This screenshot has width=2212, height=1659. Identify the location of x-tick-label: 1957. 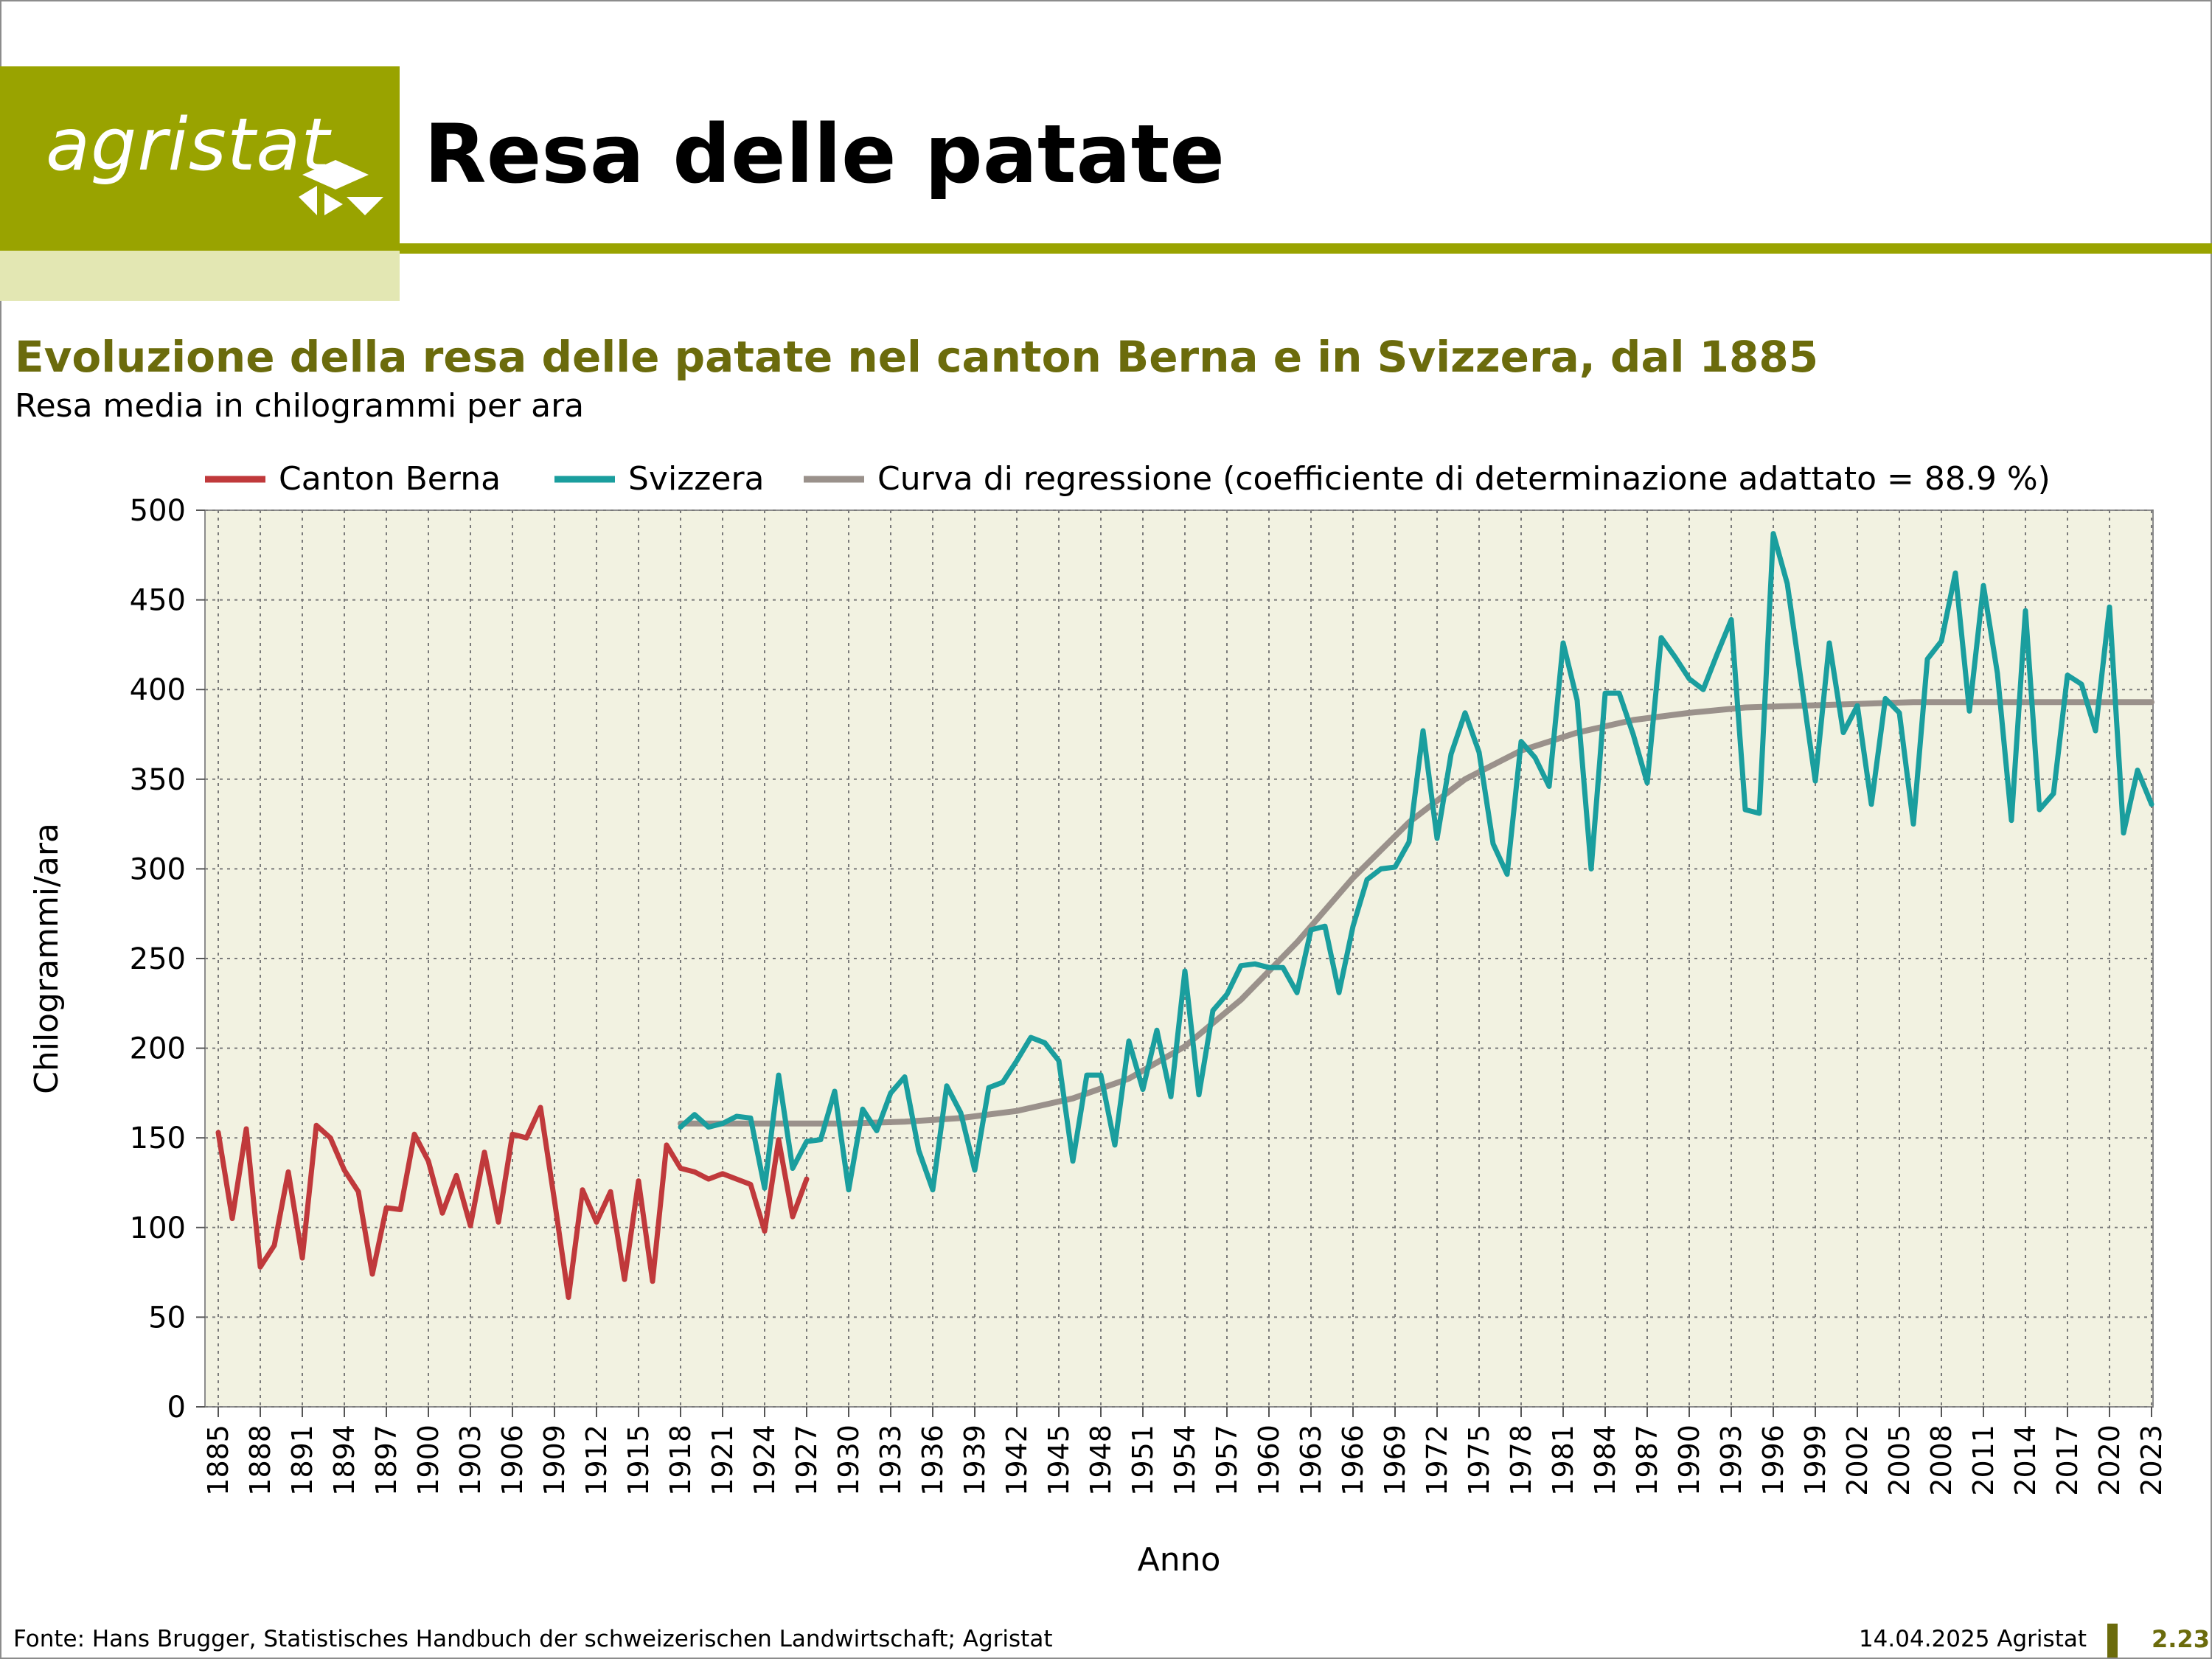
(1227, 1460).